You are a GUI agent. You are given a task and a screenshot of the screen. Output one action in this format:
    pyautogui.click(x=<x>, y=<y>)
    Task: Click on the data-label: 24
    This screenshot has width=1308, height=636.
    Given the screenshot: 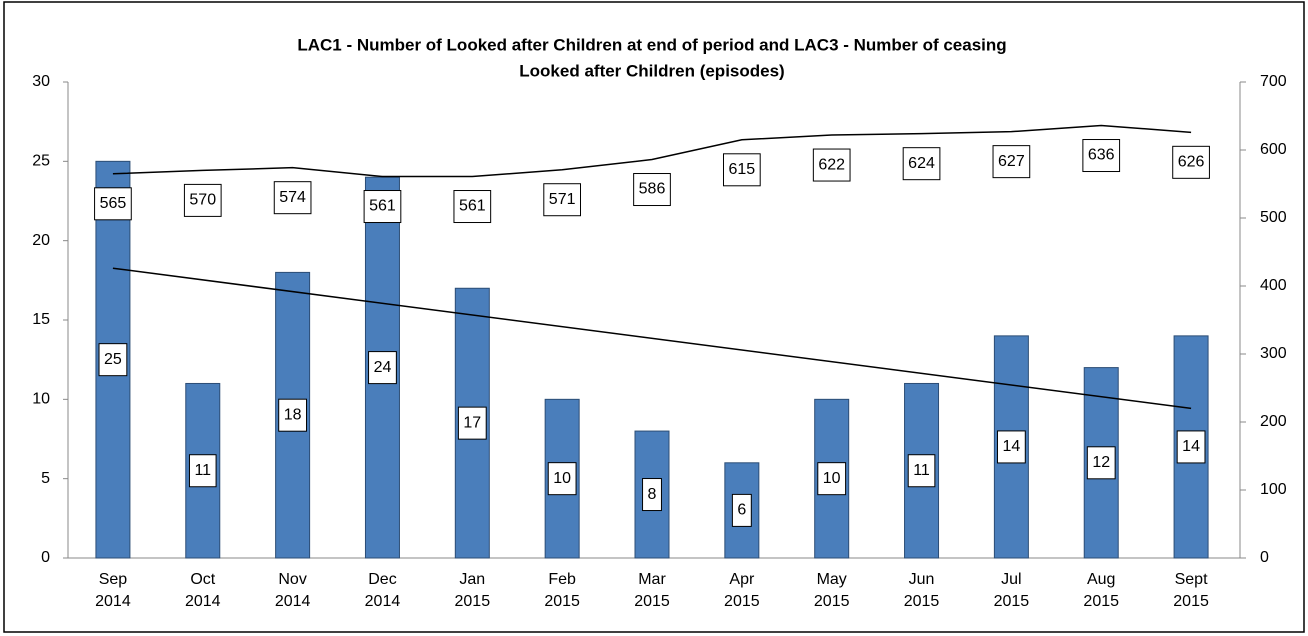 What is the action you would take?
    pyautogui.click(x=383, y=367)
    